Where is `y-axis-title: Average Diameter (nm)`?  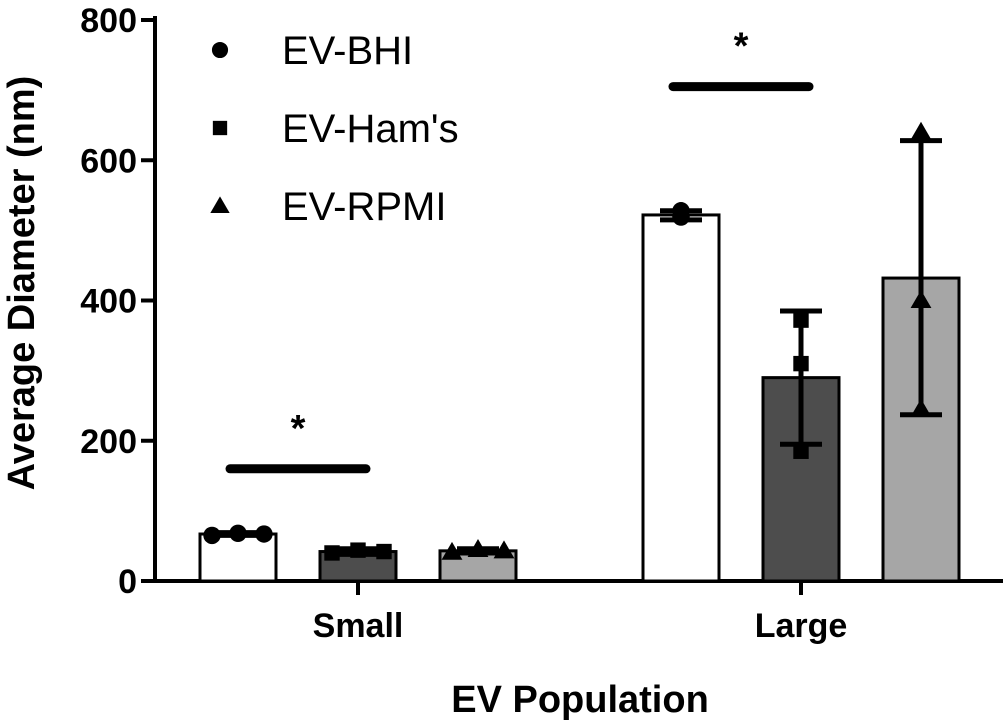
y-axis-title: Average Diameter (nm) is located at coordinates (22, 283).